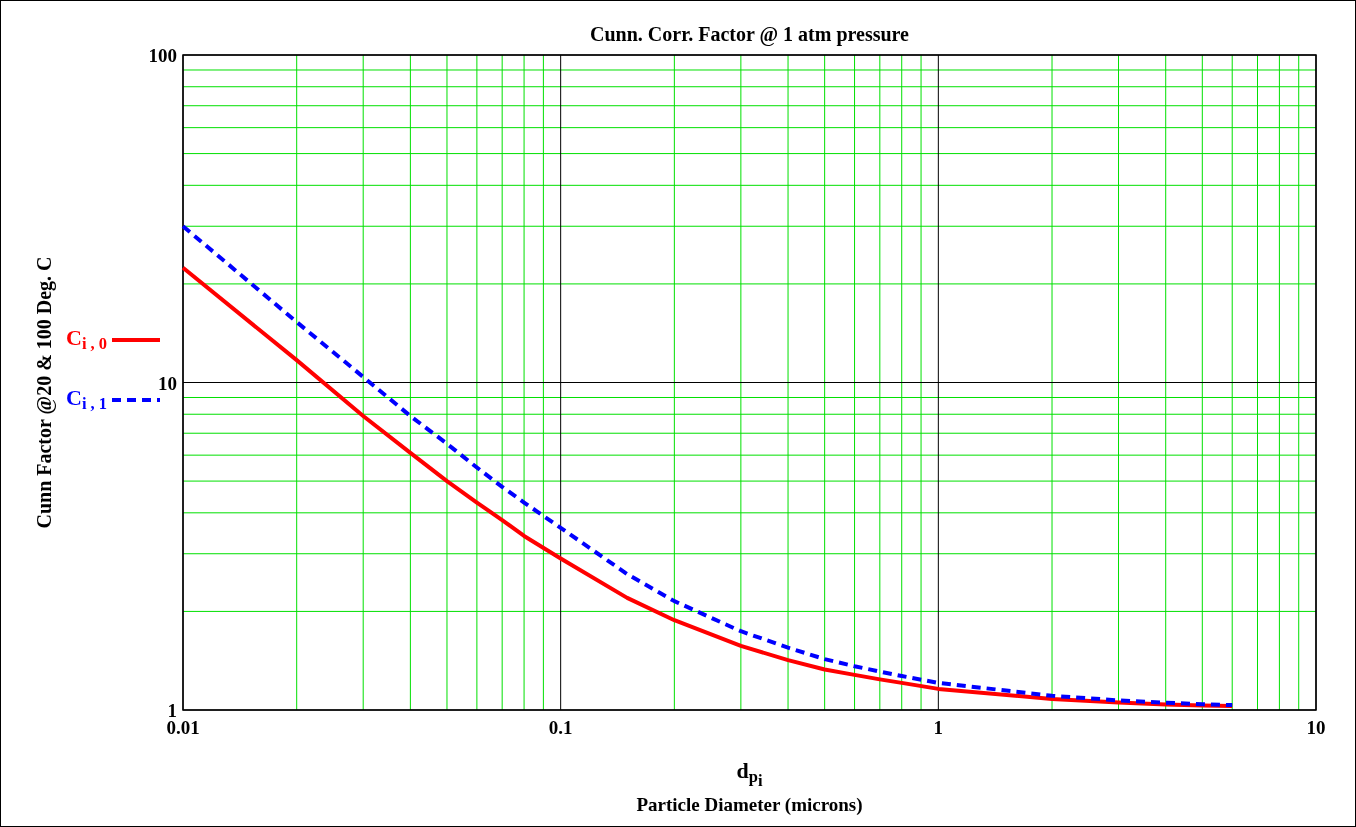 Image resolution: width=1356 pixels, height=827 pixels. Describe the element at coordinates (750, 34) in the screenshot. I see `chart-title: Cunn. Corr. Factor @ 1 atm pressure` at that location.